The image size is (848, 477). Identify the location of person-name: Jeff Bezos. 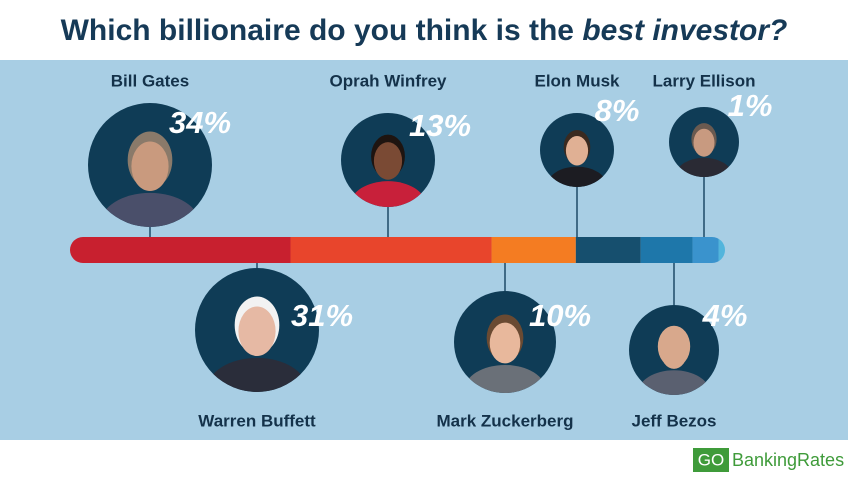
(673, 420).